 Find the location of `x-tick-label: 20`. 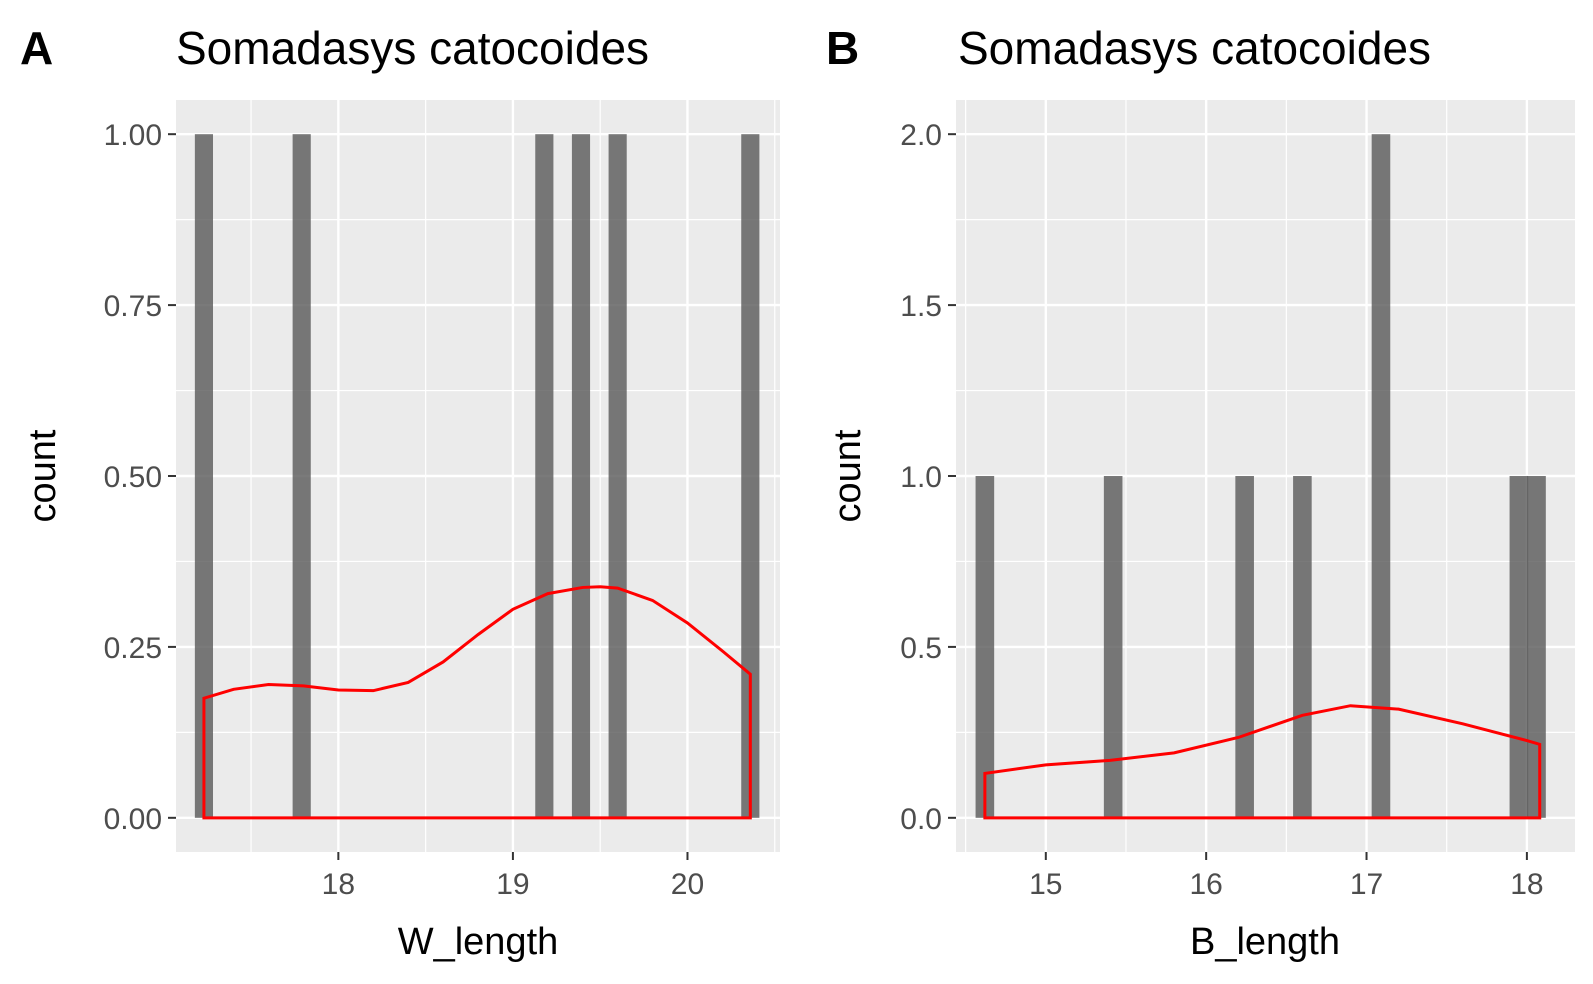

x-tick-label: 20 is located at coordinates (687, 884).